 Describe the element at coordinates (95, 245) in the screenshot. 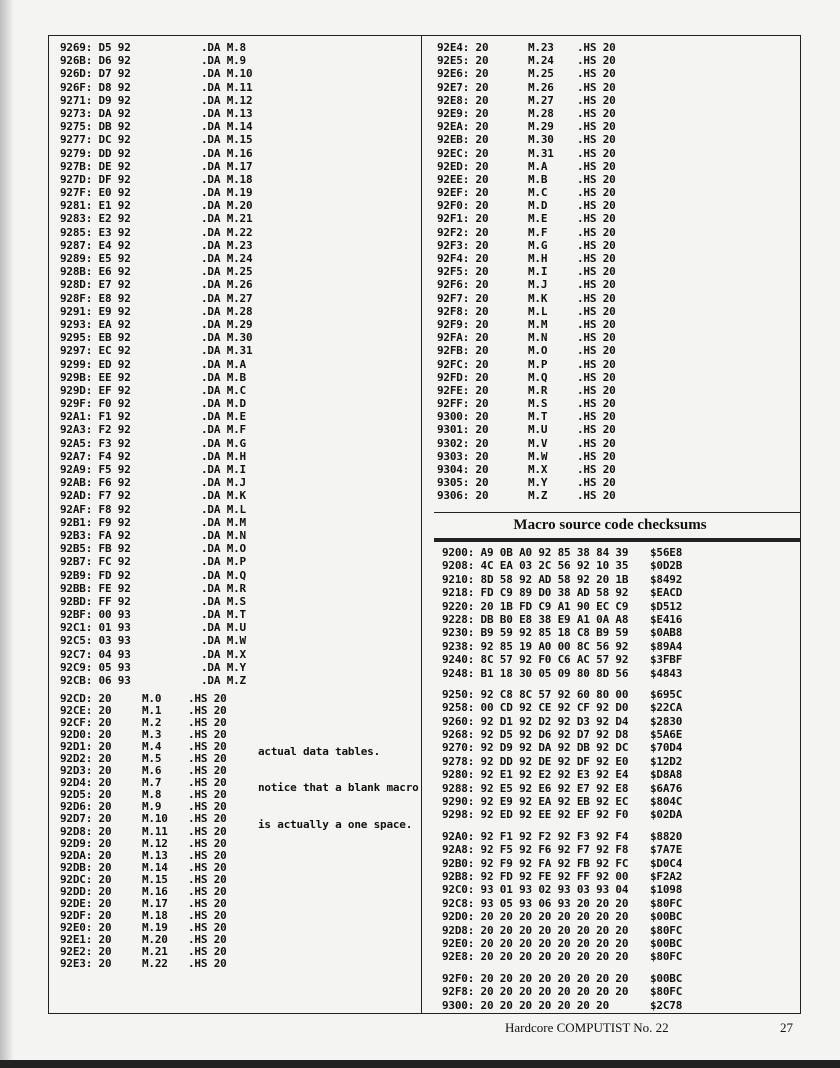

I see `listing-cell: 9287: E4 92` at that location.